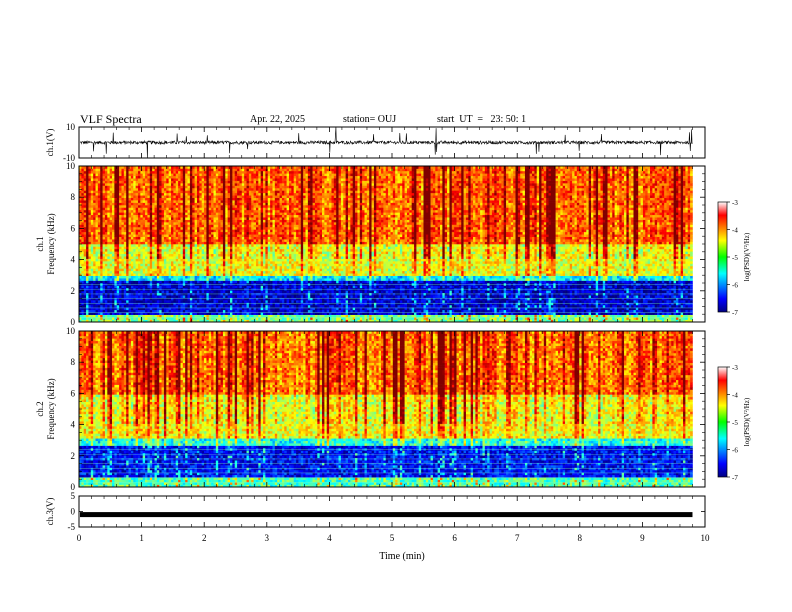  What do you see at coordinates (517, 538) in the screenshot?
I see `x-tick-label: 7` at bounding box center [517, 538].